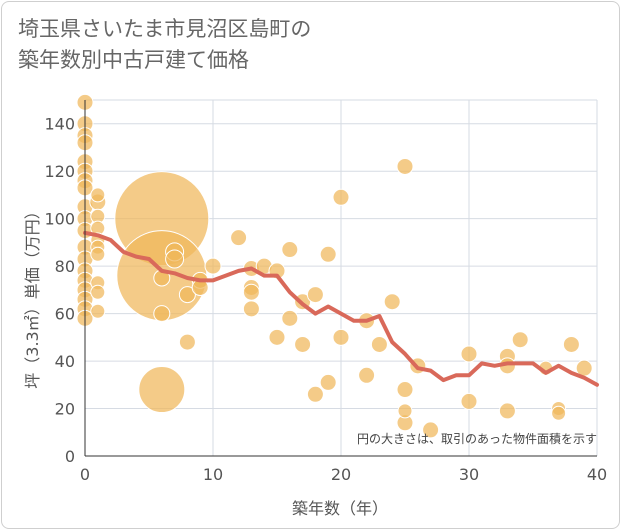 This screenshot has height=530, width=621. I want to click on y-tick-label: 0, so click(70, 456).